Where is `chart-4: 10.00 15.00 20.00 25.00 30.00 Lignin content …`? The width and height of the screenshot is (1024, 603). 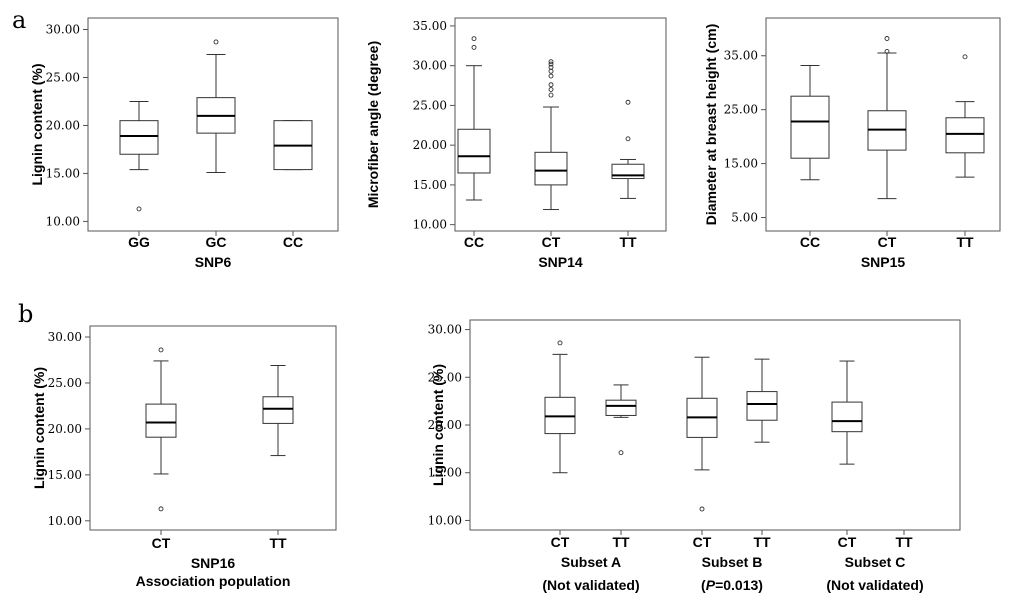
chart-4: 10.00 15.00 20.00 25.00 30.00 Lignin content … is located at coordinates (184, 457).